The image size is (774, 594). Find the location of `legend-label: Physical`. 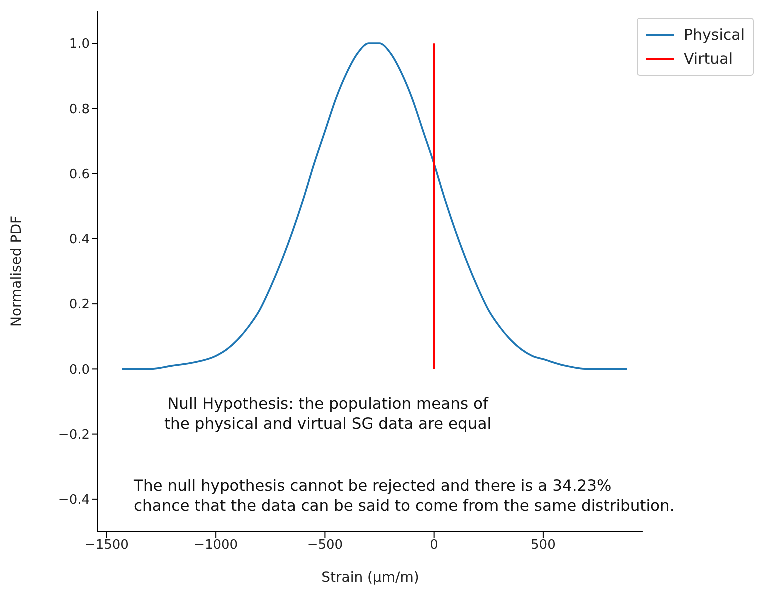

legend-label: Physical is located at coordinates (714, 35).